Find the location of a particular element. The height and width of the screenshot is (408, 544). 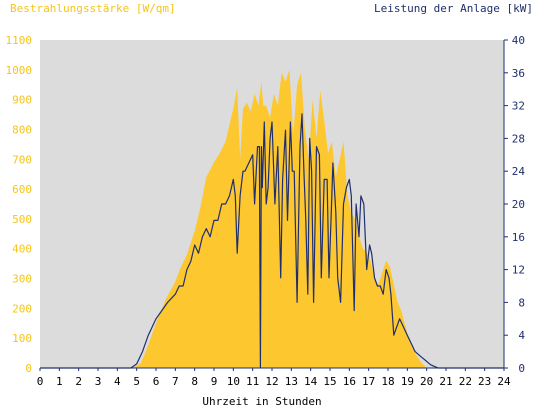

x-axis-title: Uhrzeit in Stunden is located at coordinates (261, 401).